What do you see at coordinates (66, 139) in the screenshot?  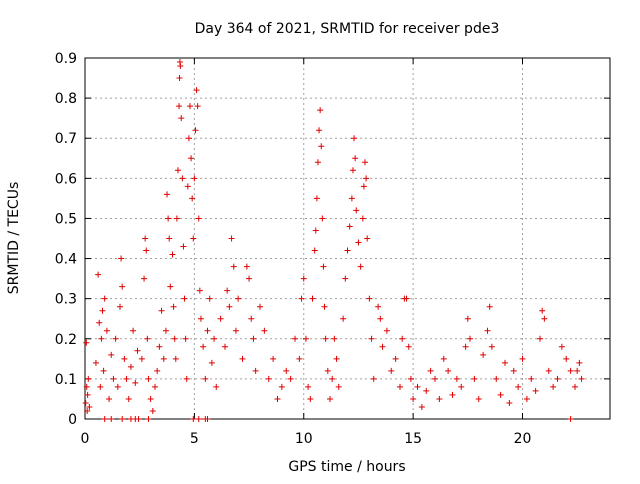 I see `y-tick-label: 0.7` at bounding box center [66, 139].